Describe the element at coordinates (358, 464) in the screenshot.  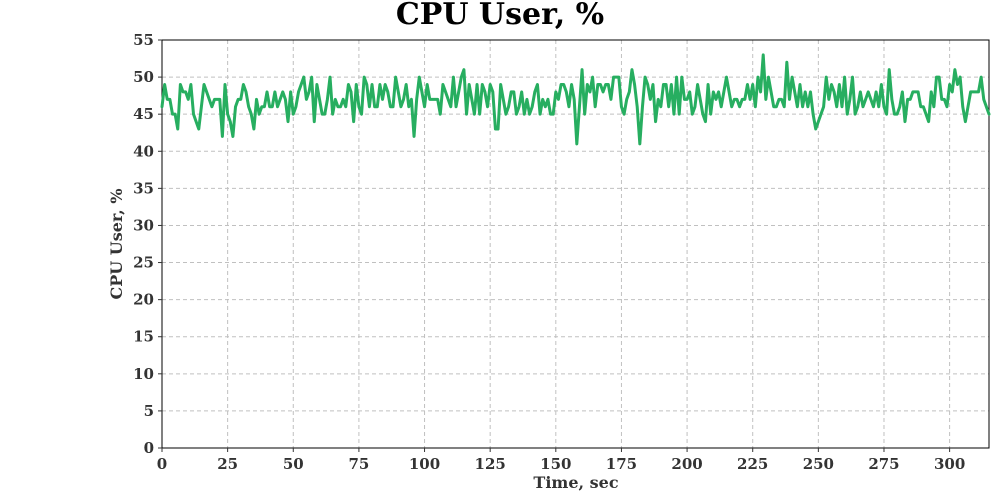
I see `x-tick-label: 75` at that location.